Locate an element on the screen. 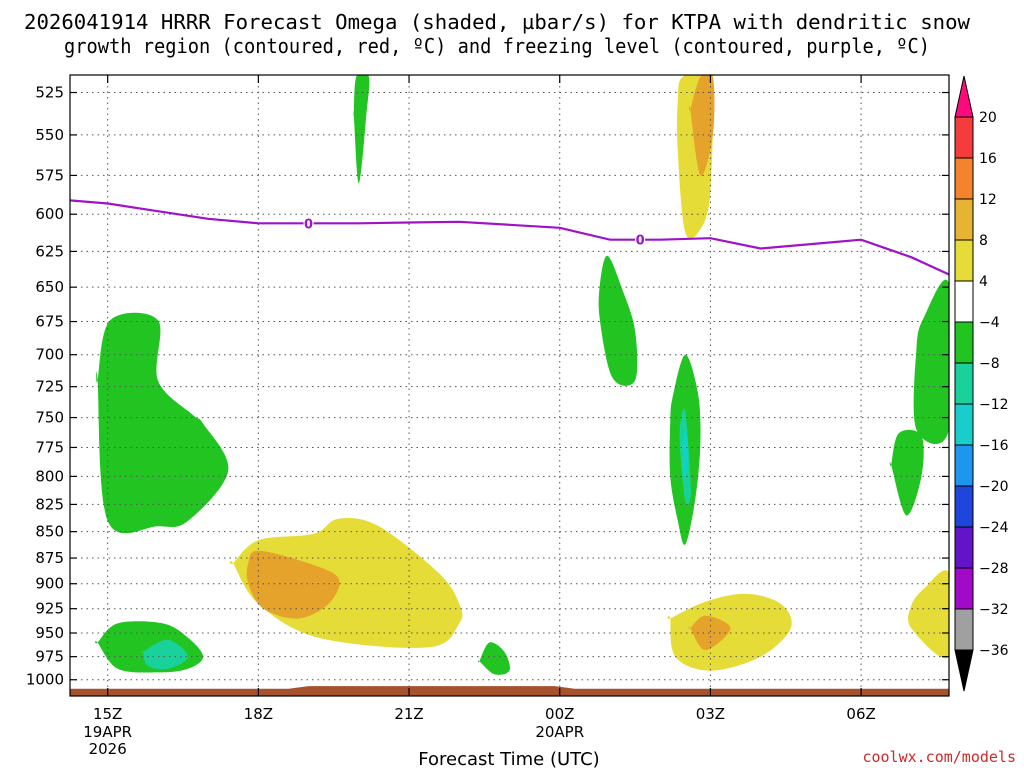 The height and width of the screenshot is (768, 1024). colorbar-label: −36 is located at coordinates (994, 651).